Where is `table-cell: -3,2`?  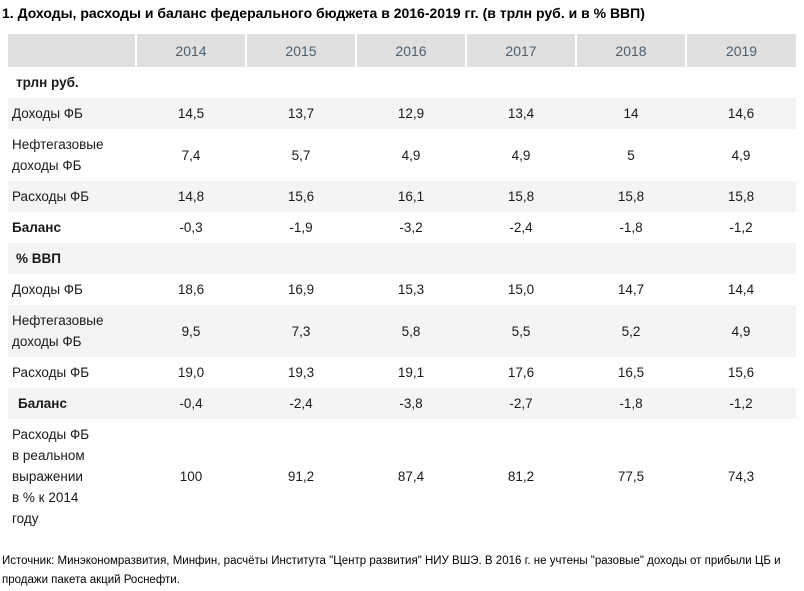 table-cell: -3,2 is located at coordinates (411, 227).